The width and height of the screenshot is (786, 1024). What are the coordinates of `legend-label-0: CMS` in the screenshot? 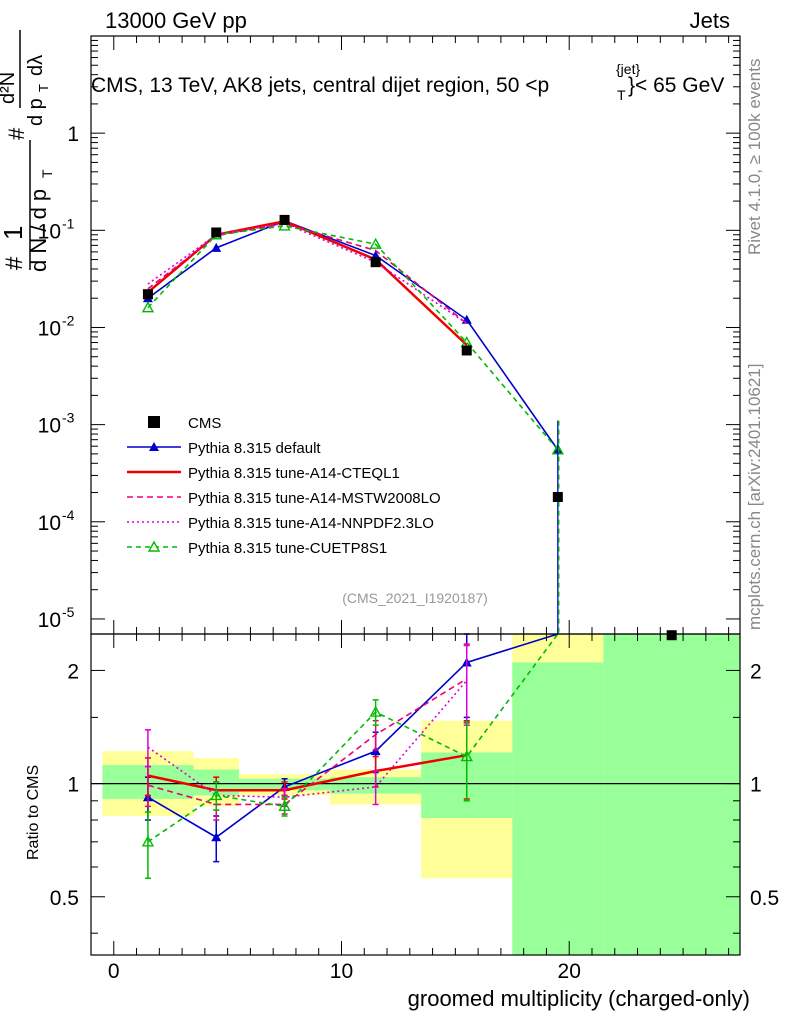 It's located at (204, 423).